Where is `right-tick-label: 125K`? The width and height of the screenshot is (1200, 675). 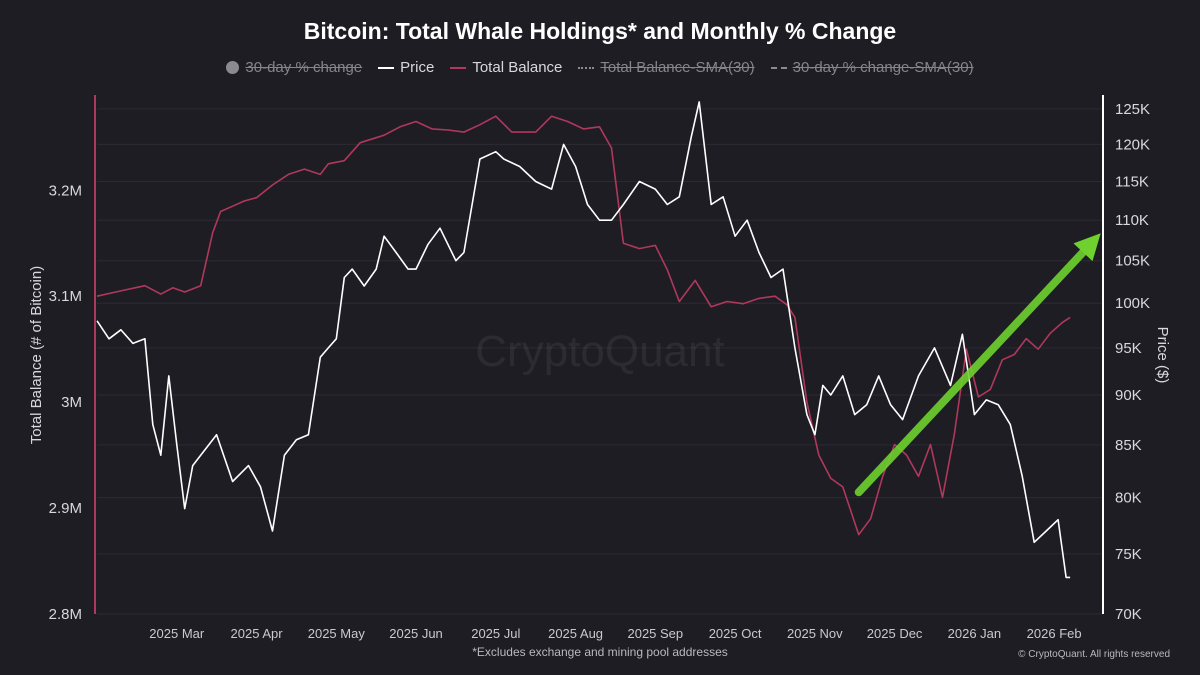 right-tick-label: 125K is located at coordinates (1132, 109).